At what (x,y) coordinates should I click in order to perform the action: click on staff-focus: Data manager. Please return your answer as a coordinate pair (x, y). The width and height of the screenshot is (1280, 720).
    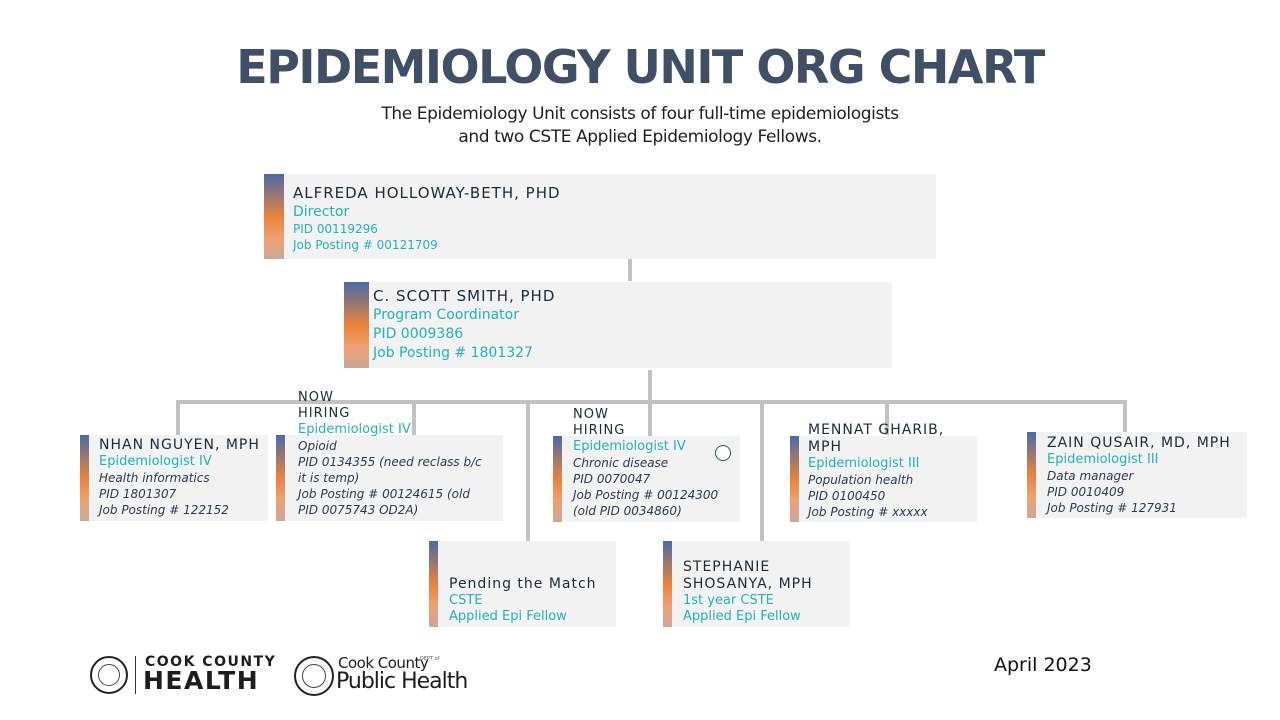
    Looking at the image, I should click on (1090, 476).